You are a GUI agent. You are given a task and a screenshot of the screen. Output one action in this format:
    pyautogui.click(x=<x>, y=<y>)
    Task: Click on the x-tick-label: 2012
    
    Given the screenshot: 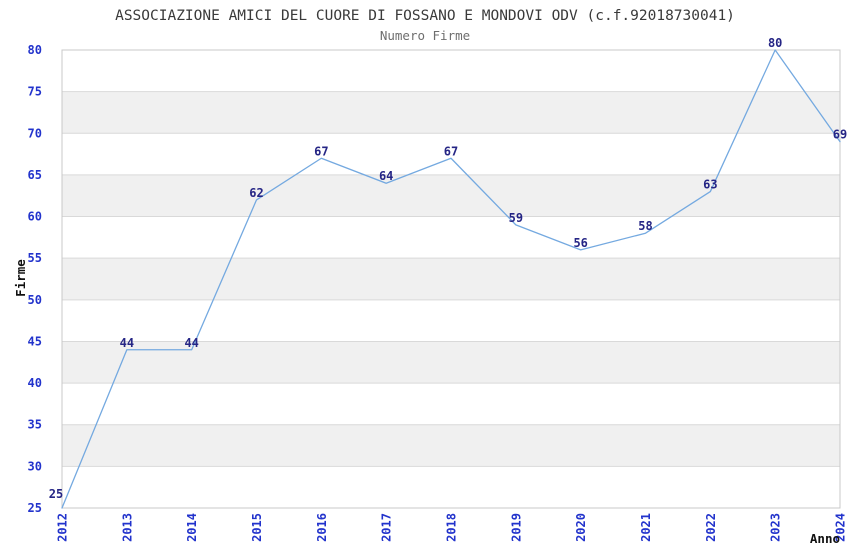 What is the action you would take?
    pyautogui.click(x=63, y=527)
    